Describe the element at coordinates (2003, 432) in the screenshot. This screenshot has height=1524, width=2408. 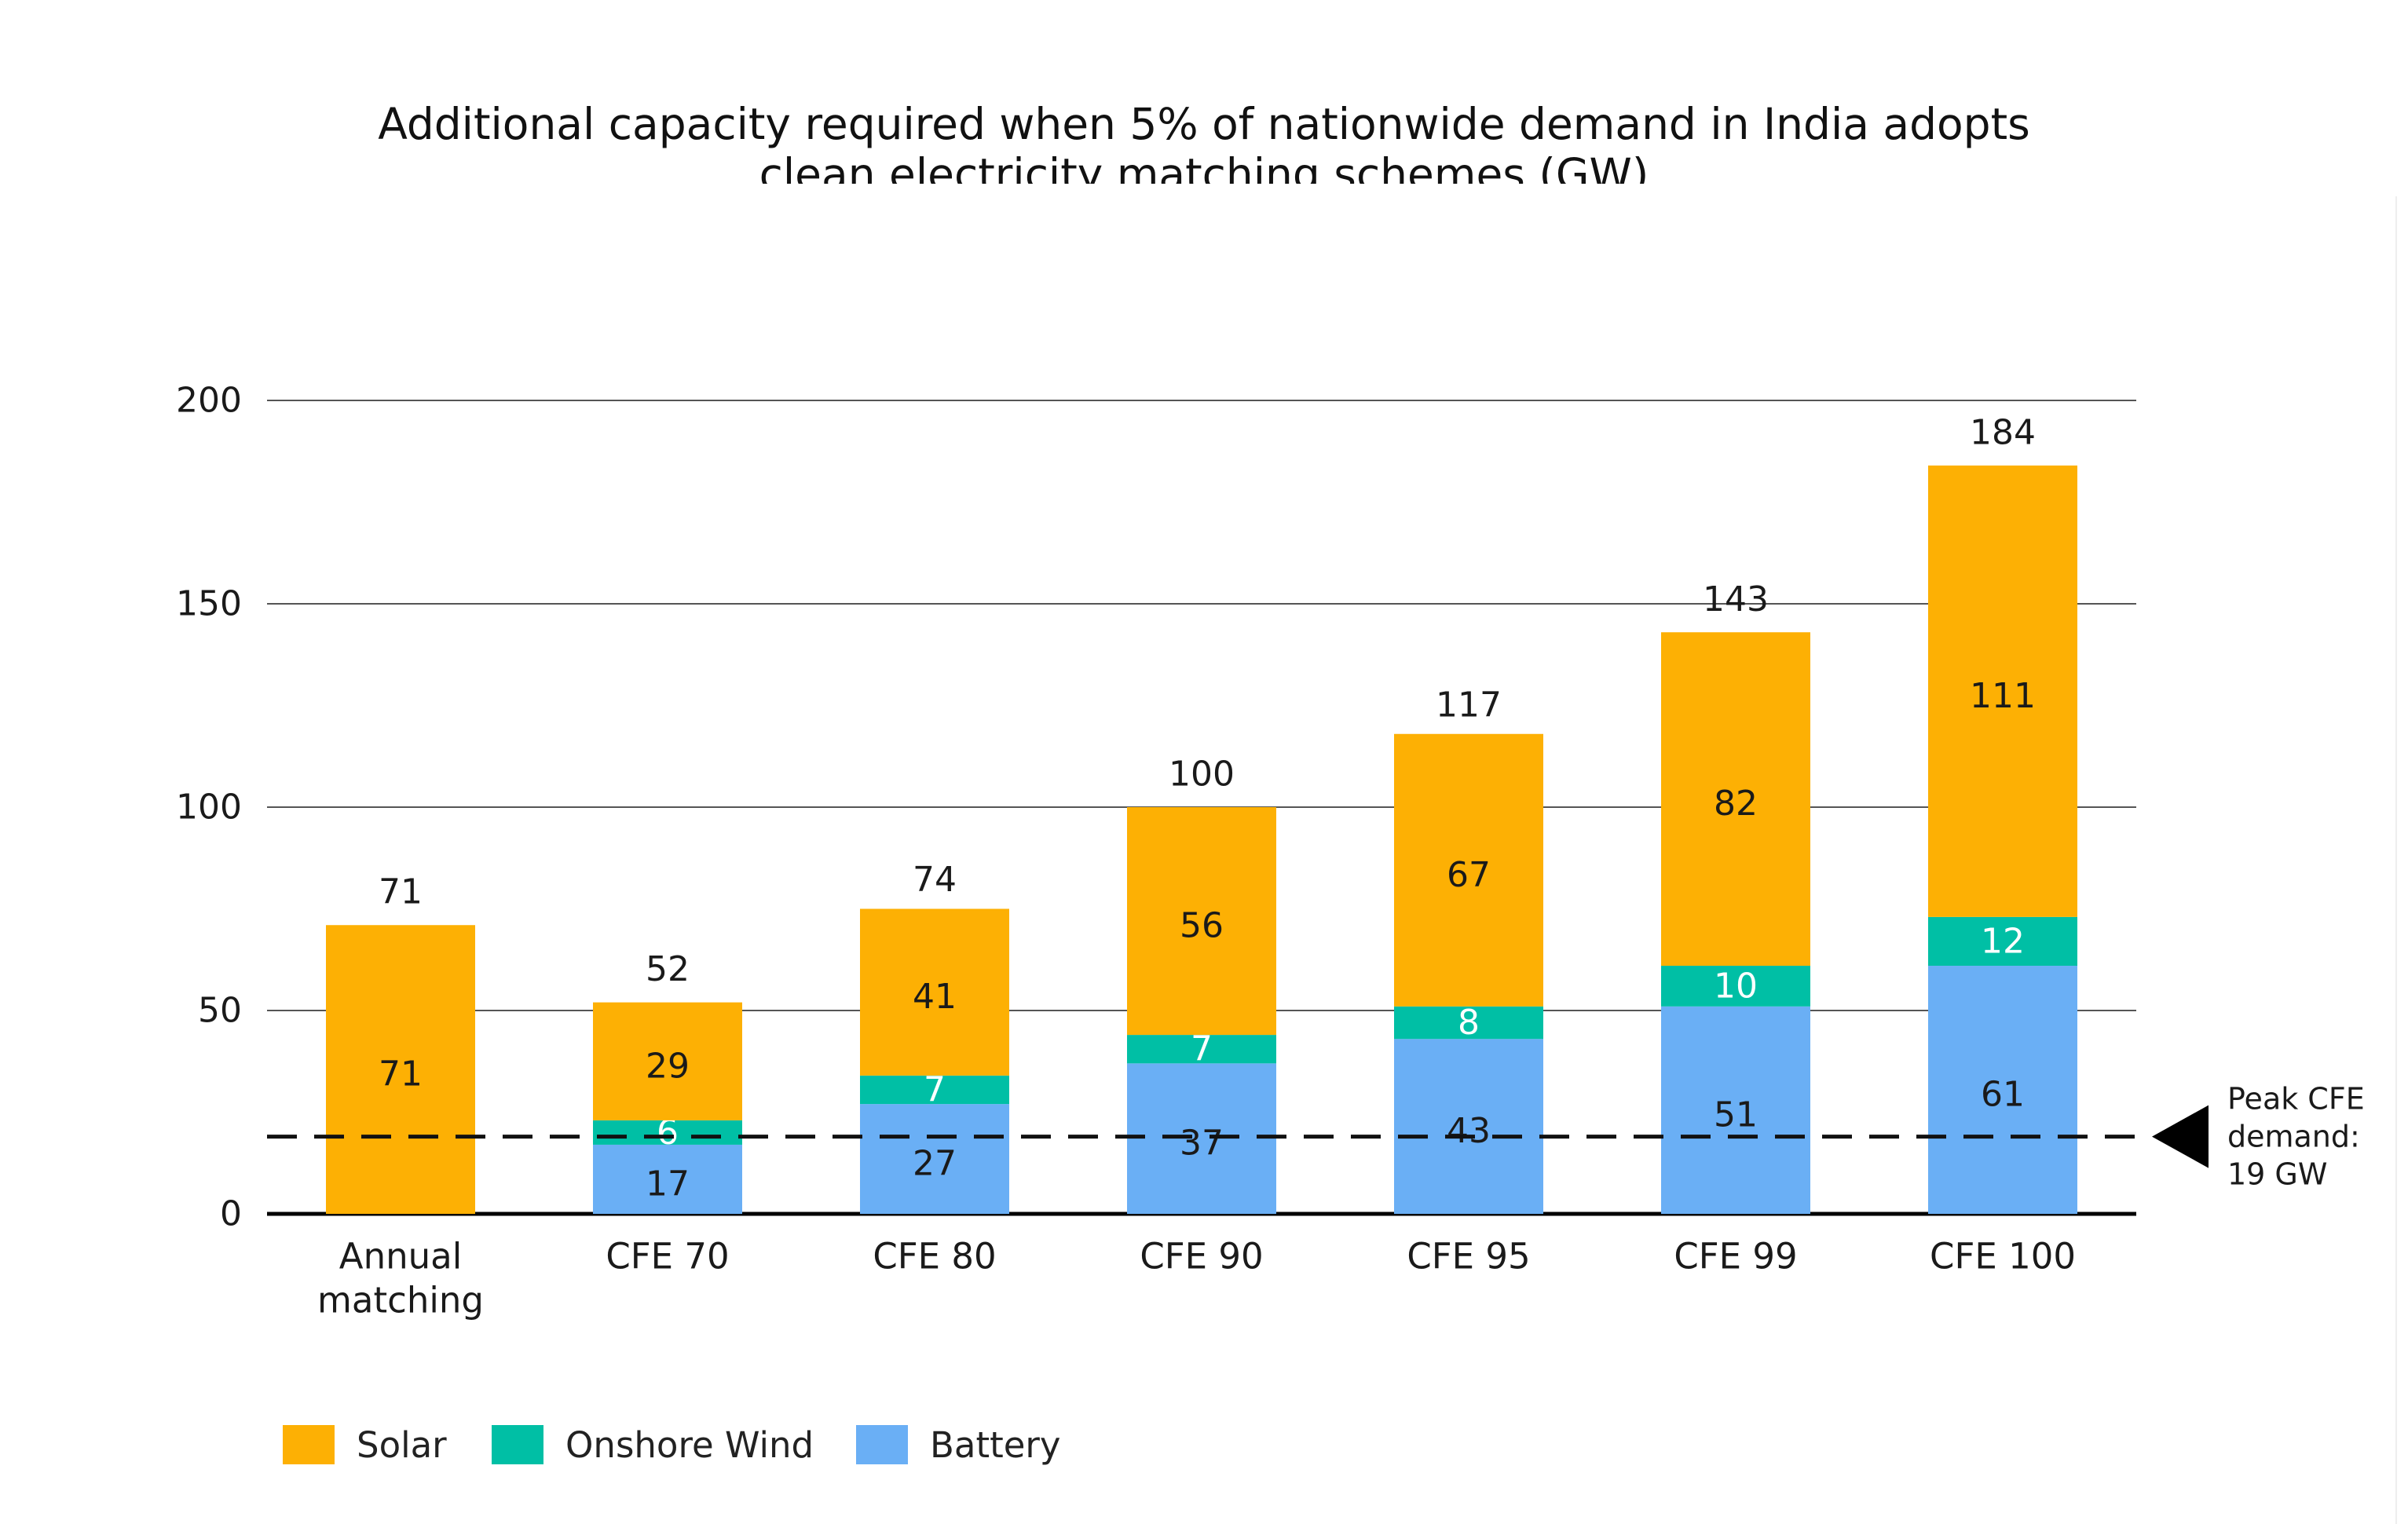
I see `bar-total-label: 184` at that location.